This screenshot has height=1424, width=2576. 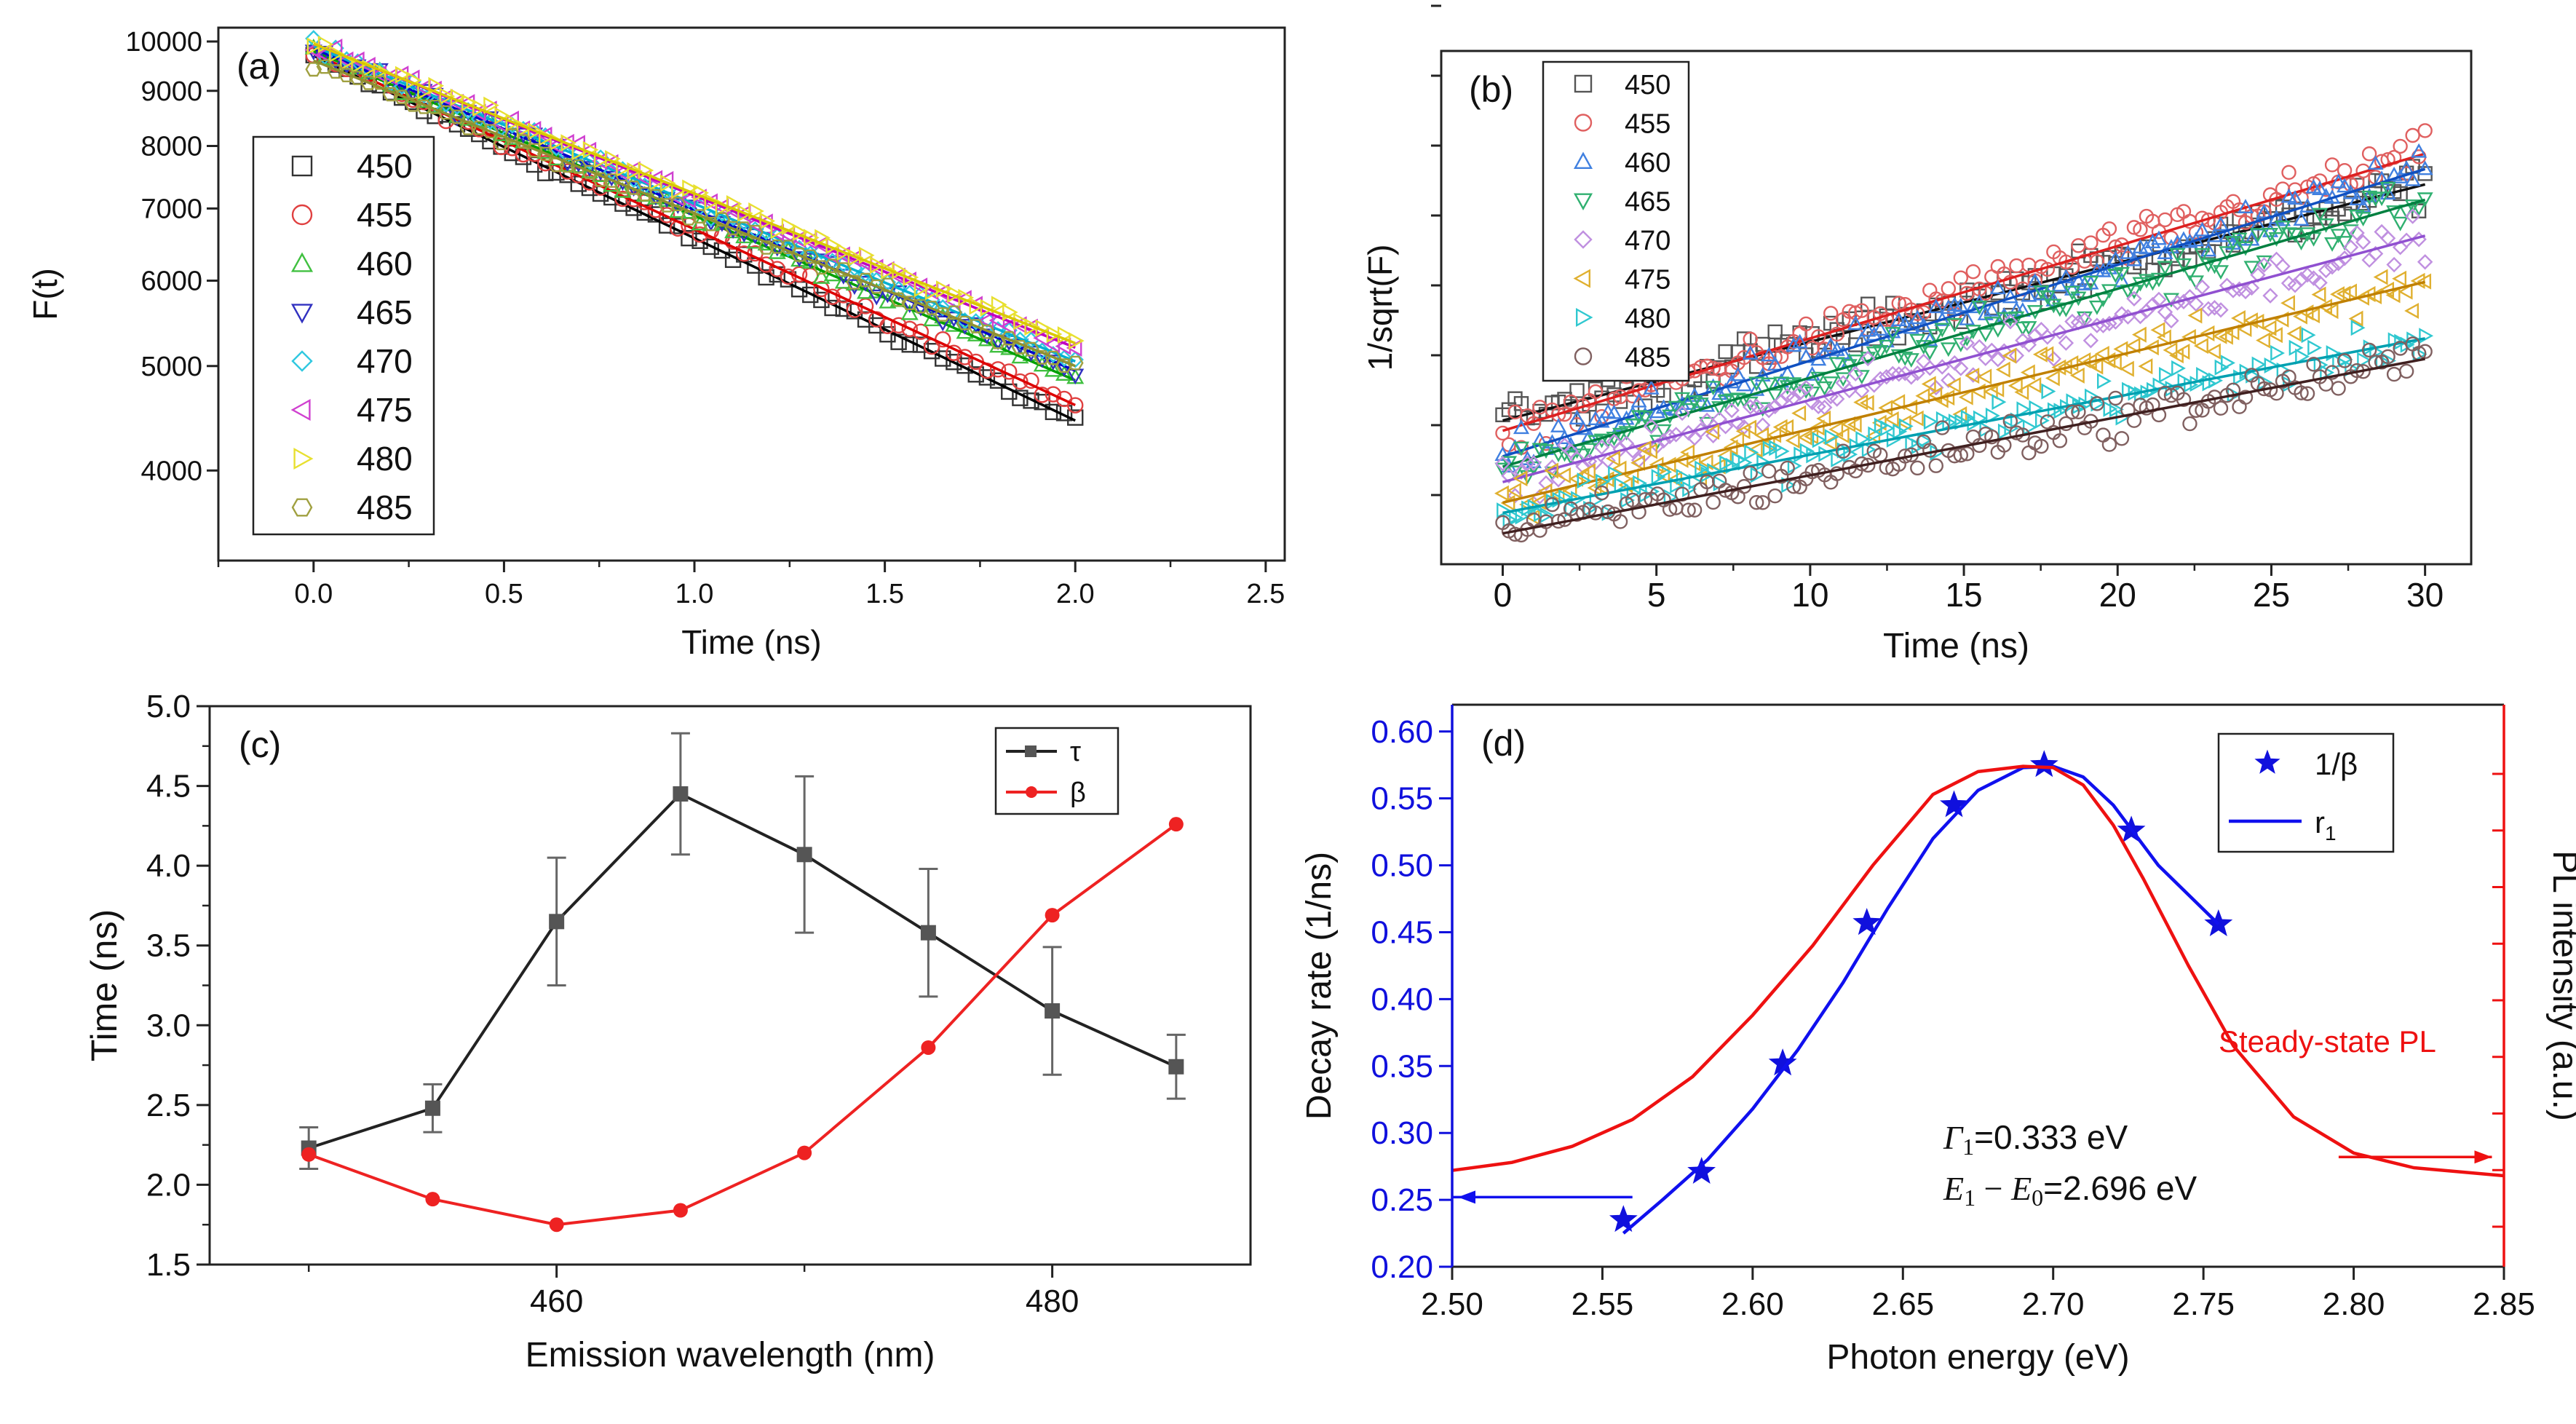 I want to click on energy-value: =2.696 eV, so click(x=2120, y=1188).